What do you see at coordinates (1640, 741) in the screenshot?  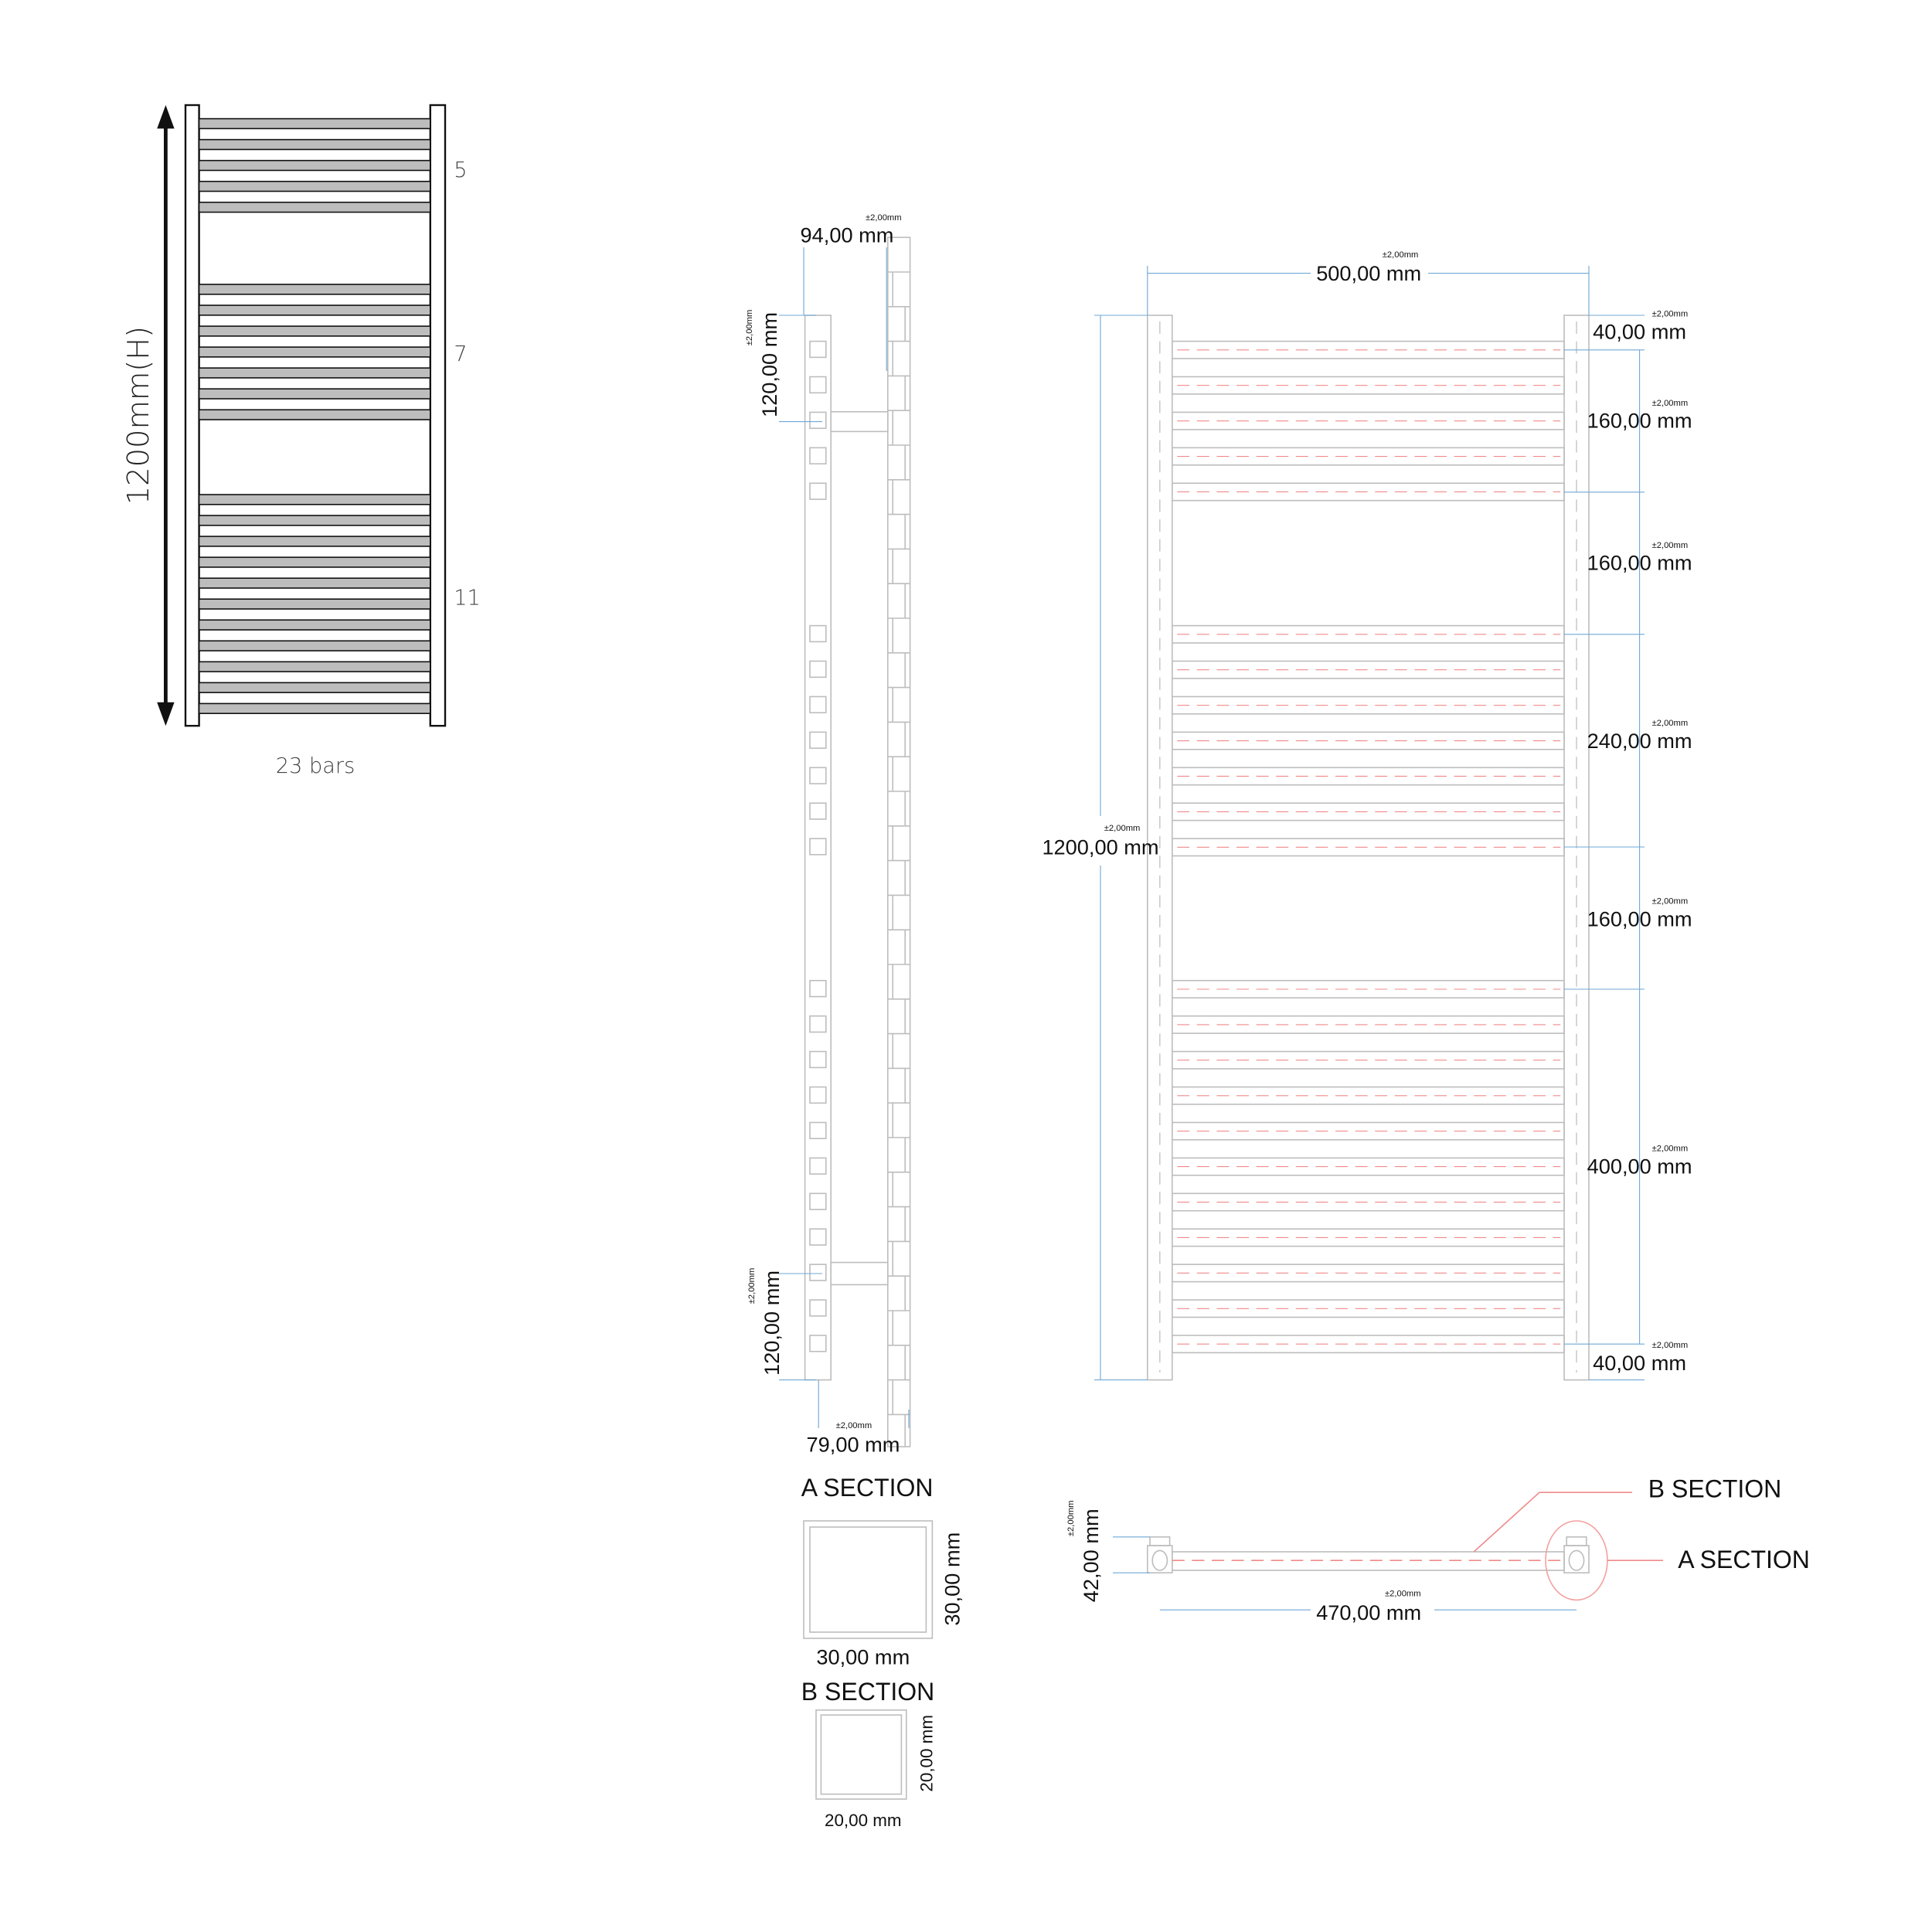 I see `bar-spacing-dimension: 240,00 mm` at bounding box center [1640, 741].